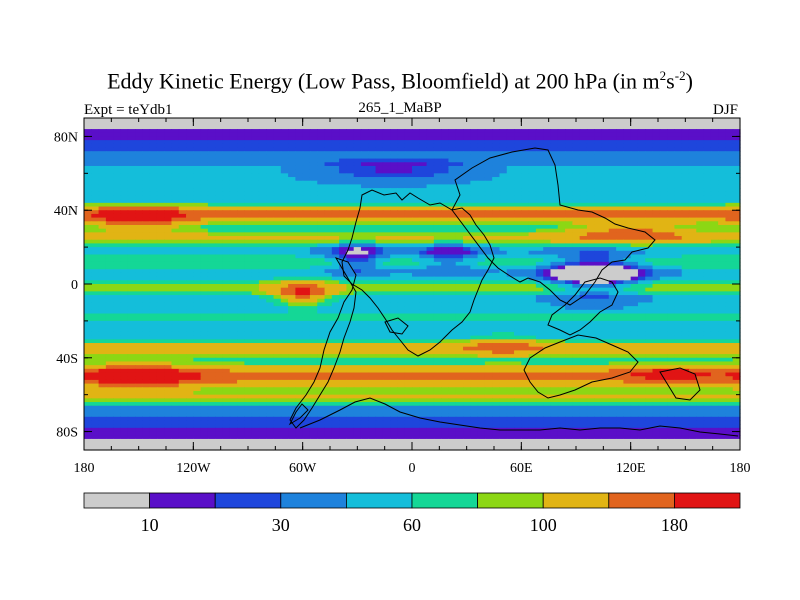 The width and height of the screenshot is (800, 600). I want to click on field-cell-1927, so click(357, 197).